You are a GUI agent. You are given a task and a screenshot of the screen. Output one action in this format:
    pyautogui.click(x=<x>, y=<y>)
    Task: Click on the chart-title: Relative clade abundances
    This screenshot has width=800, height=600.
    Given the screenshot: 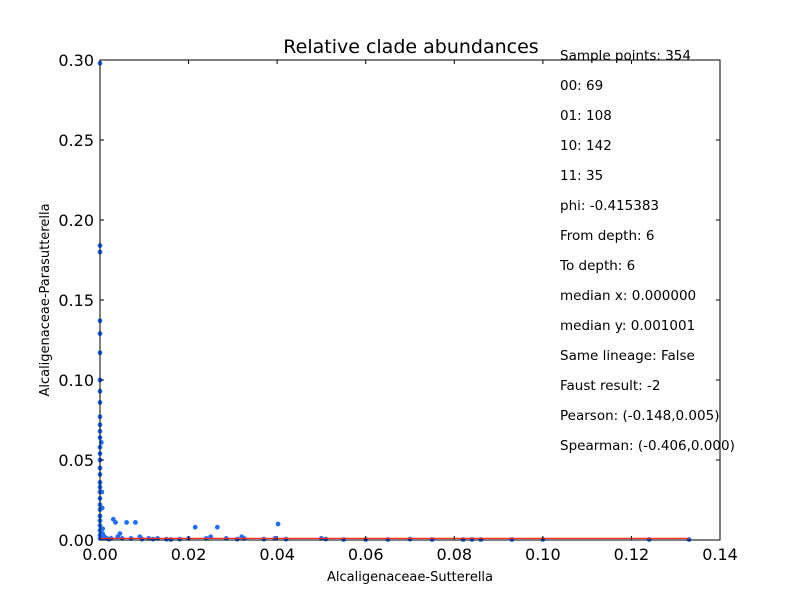 What is the action you would take?
    pyautogui.click(x=410, y=47)
    